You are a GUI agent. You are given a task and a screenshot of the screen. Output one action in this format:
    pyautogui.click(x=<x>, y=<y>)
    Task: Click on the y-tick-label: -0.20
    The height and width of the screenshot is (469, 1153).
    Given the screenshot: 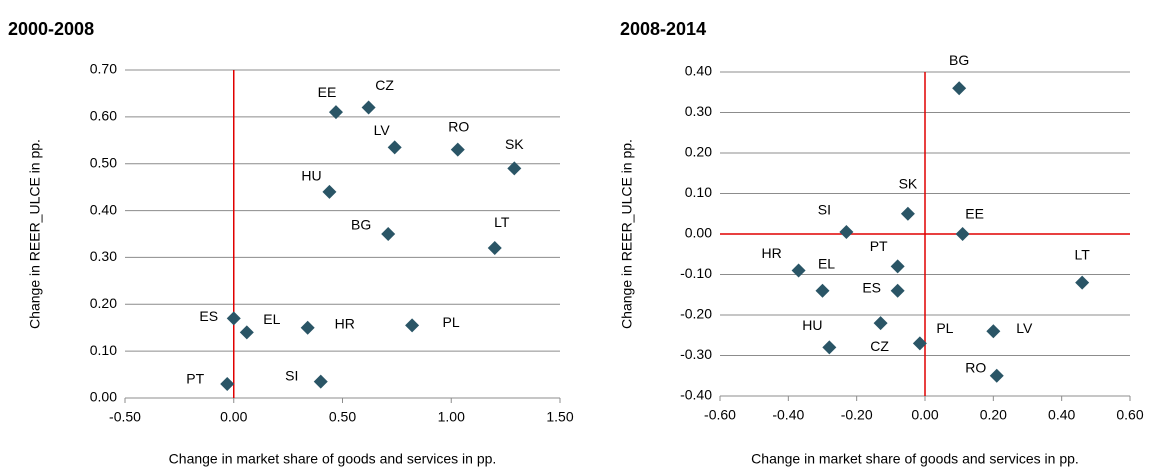 What is the action you would take?
    pyautogui.click(x=696, y=314)
    